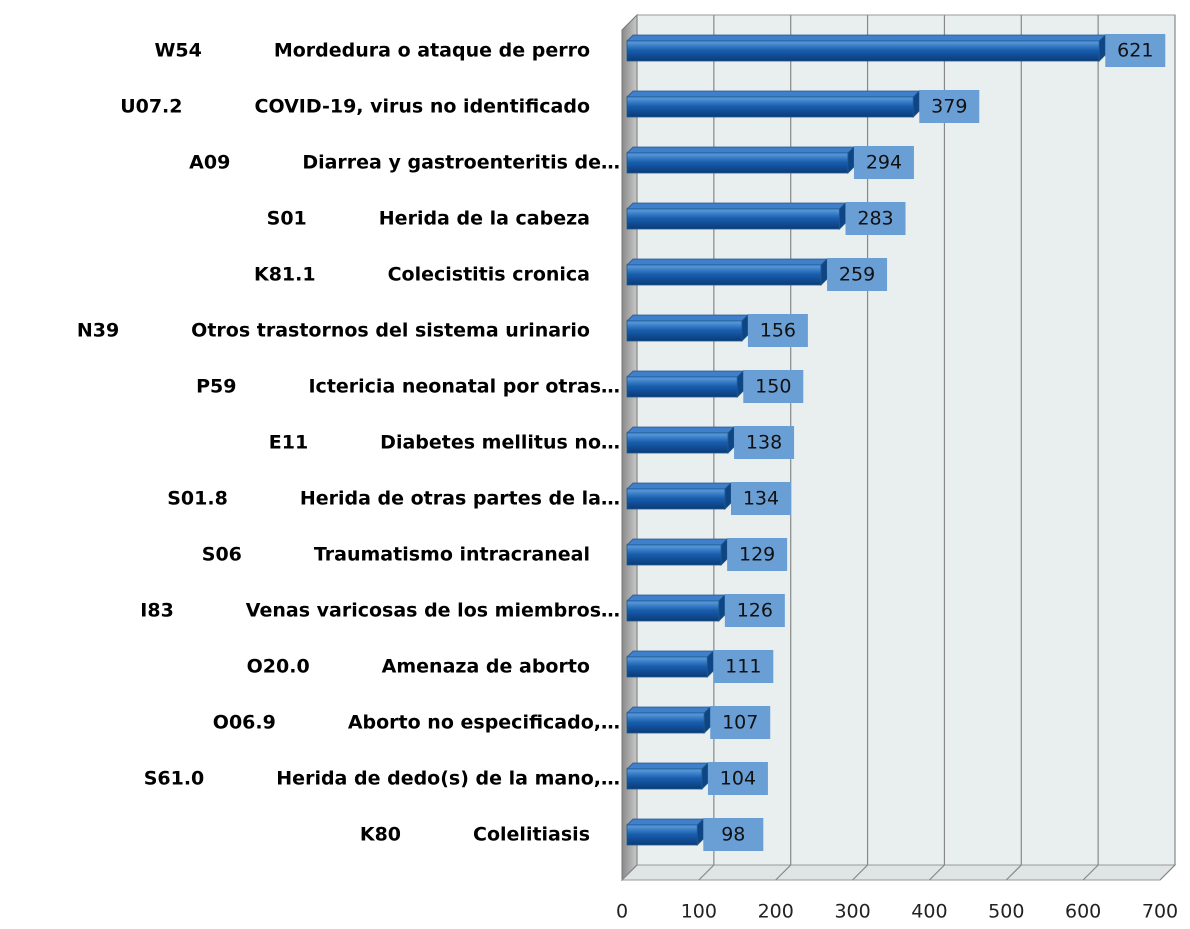  I want to click on category-code: S06, so click(222, 555).